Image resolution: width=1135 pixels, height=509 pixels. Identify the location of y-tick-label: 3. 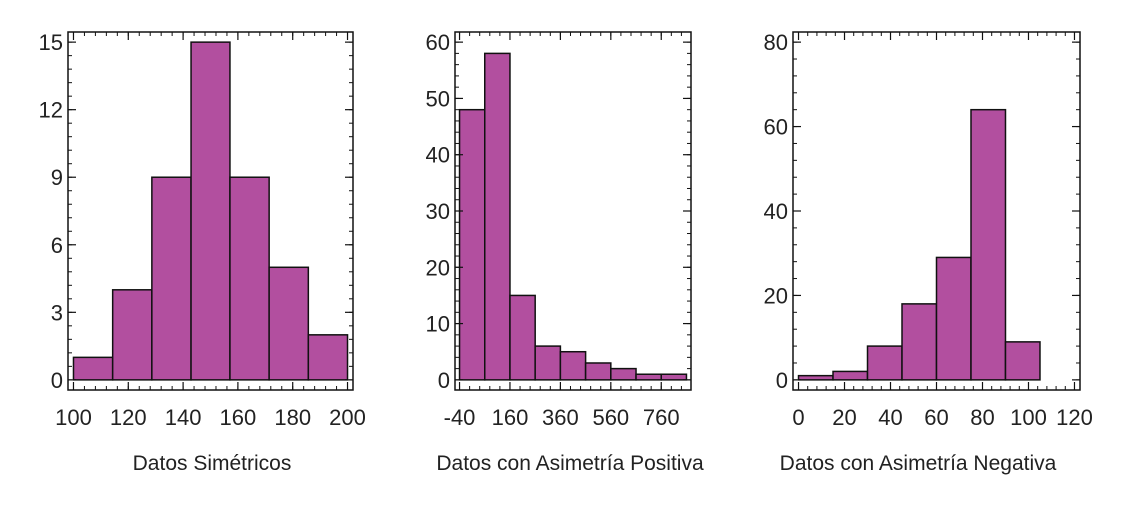
(57, 312).